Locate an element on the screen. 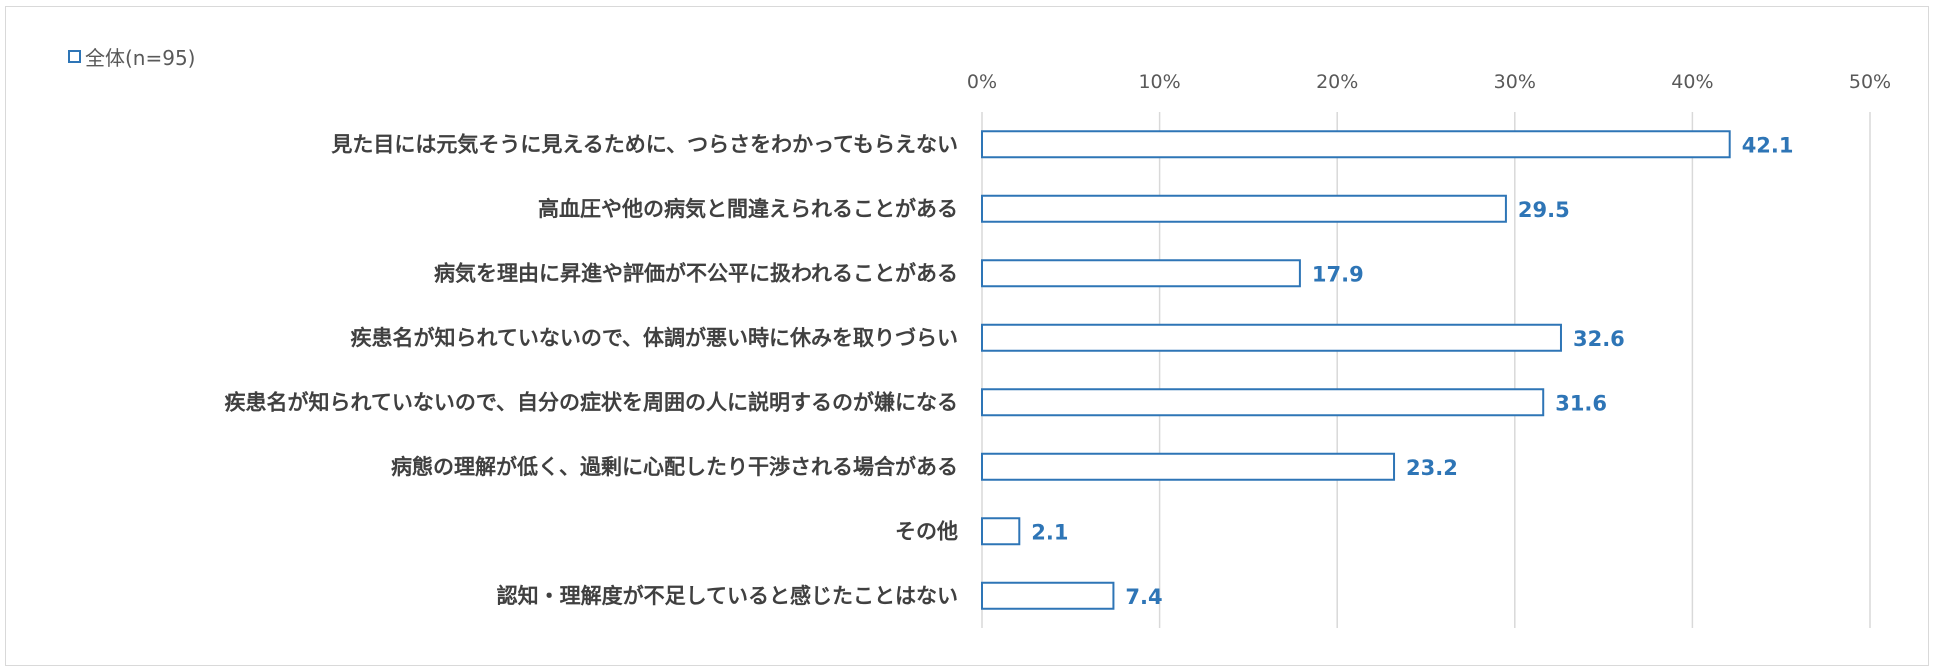  category-label: 疾患名が知られていないので、体調が悪い時に休みを取りづらい is located at coordinates (654, 338).